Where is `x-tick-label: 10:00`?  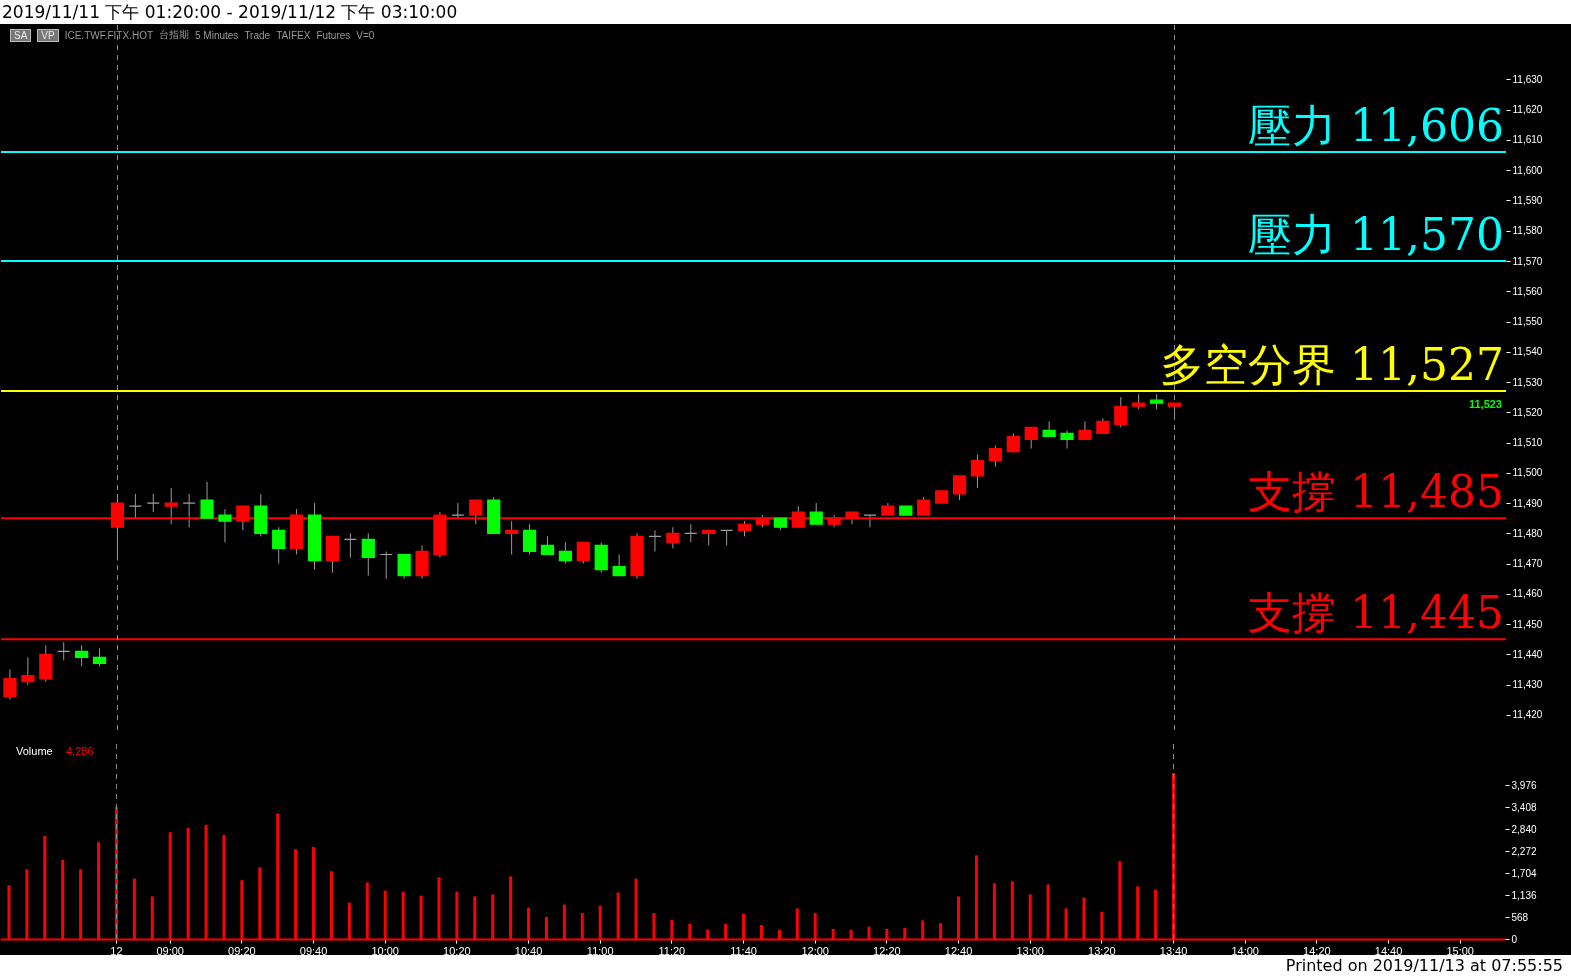
x-tick-label: 10:00 is located at coordinates (385, 950).